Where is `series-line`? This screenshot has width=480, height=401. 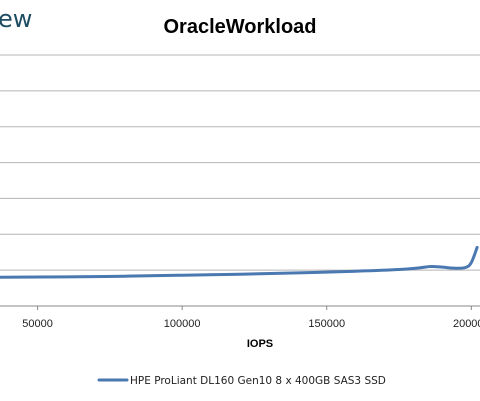 series-line is located at coordinates (239, 262).